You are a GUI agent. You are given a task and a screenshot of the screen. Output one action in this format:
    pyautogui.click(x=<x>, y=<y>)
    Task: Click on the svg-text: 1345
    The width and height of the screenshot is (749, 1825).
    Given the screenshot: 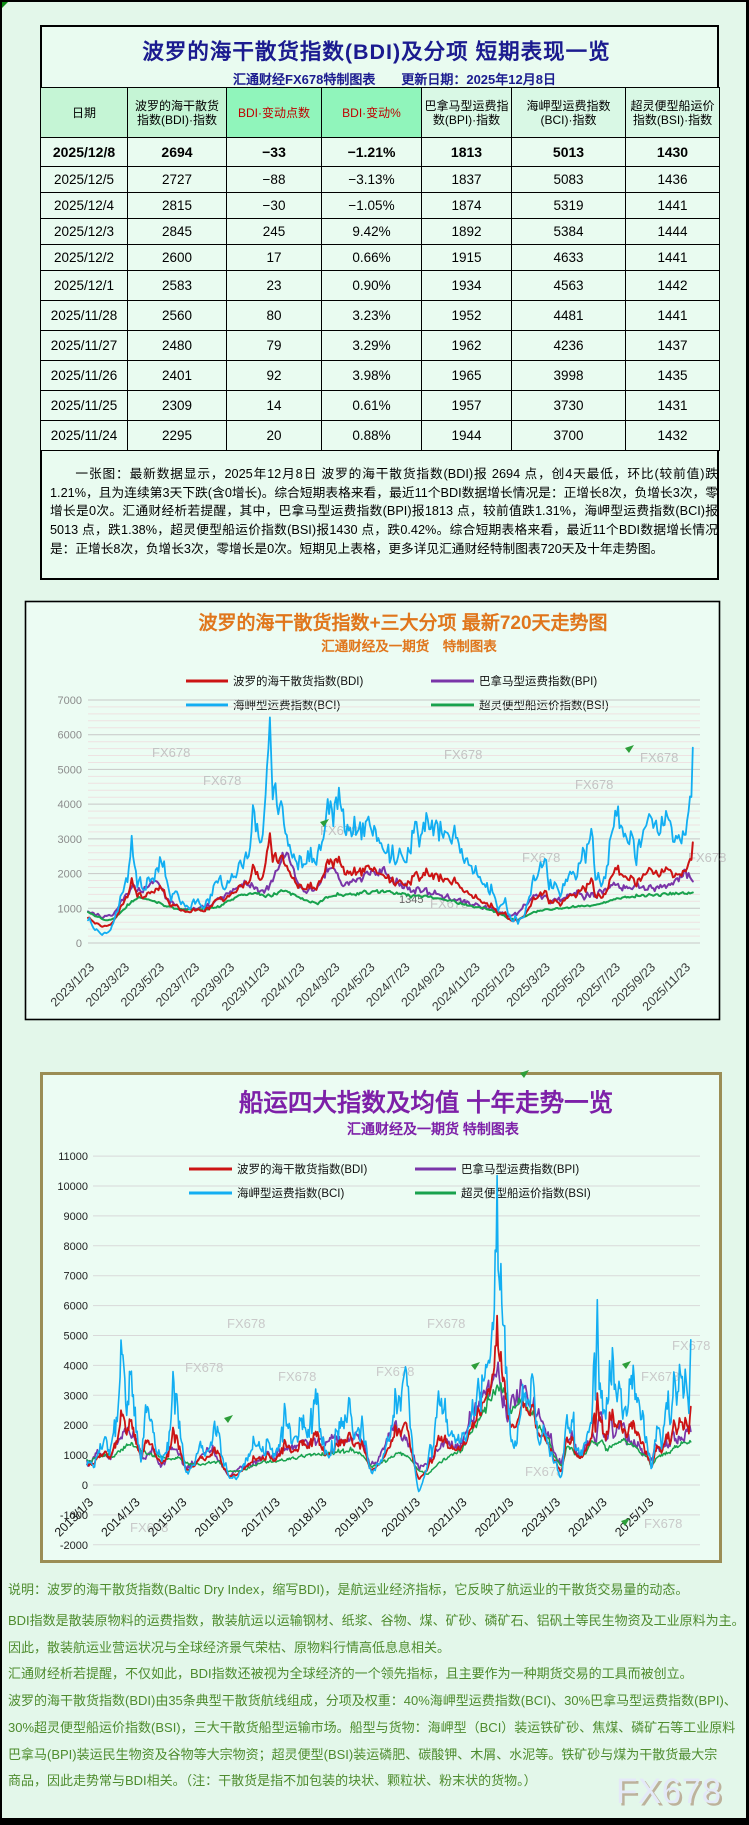 What is the action you would take?
    pyautogui.click(x=411, y=900)
    